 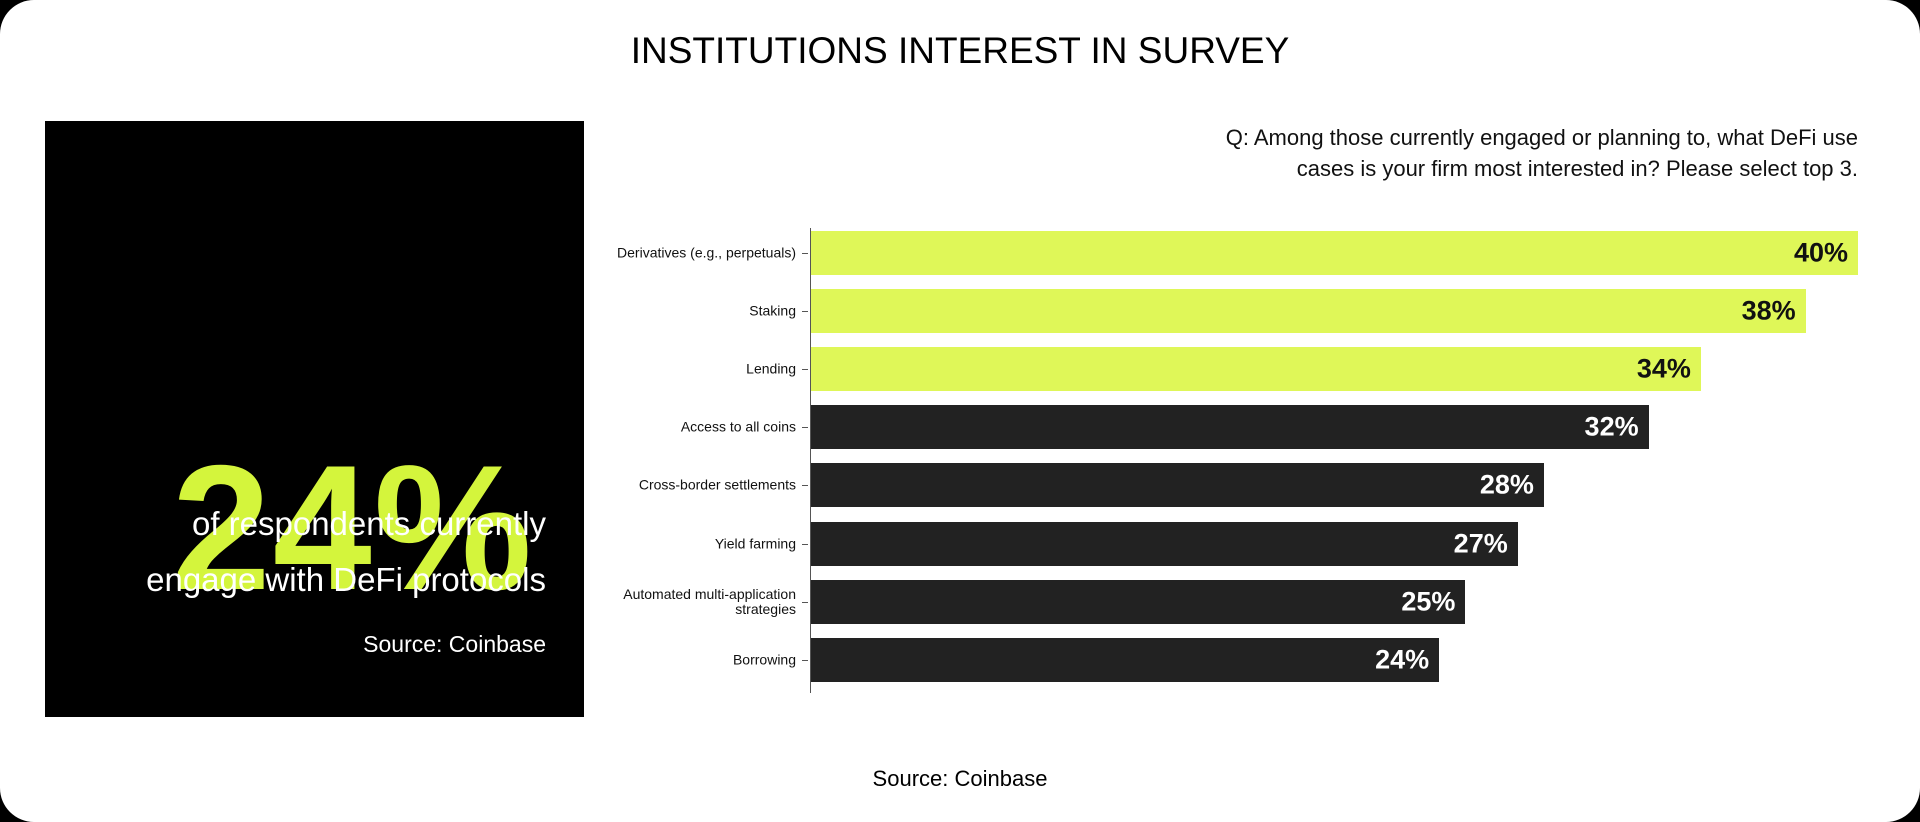 I want to click on panel-source: Source: Coinbase, so click(x=454, y=644).